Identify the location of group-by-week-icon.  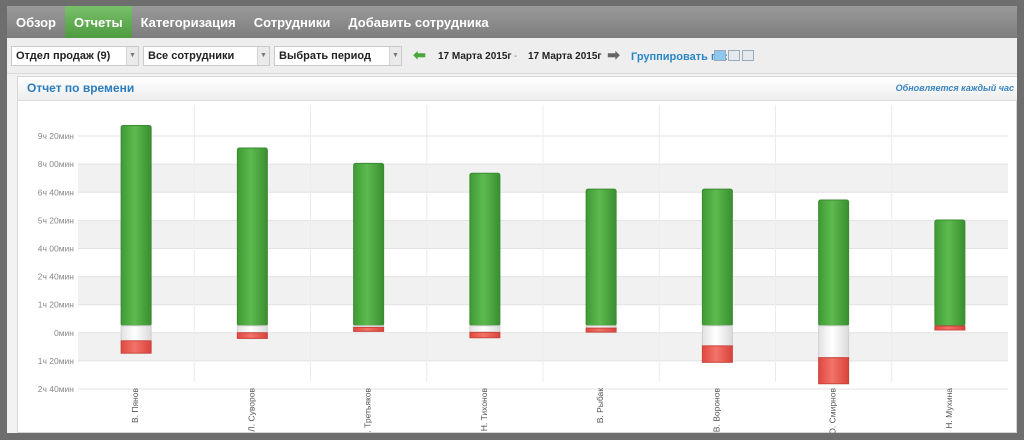
(734, 55).